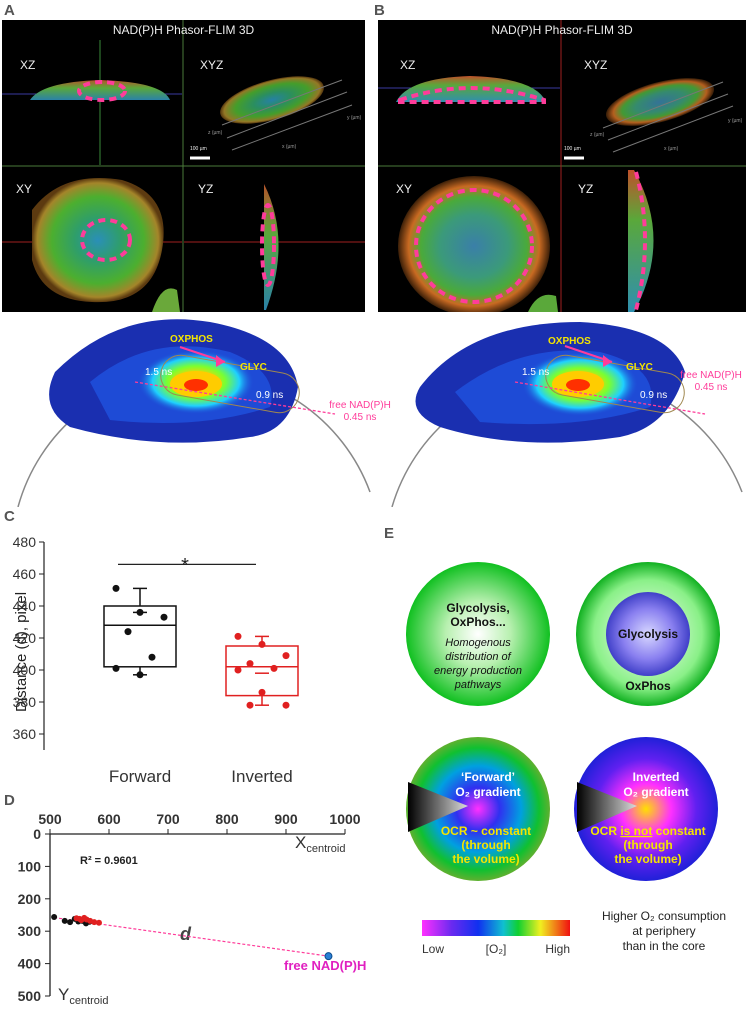 This screenshot has width=750, height=1015. What do you see at coordinates (408, 65) in the screenshot?
I see `view-label-xz-b: XZ` at bounding box center [408, 65].